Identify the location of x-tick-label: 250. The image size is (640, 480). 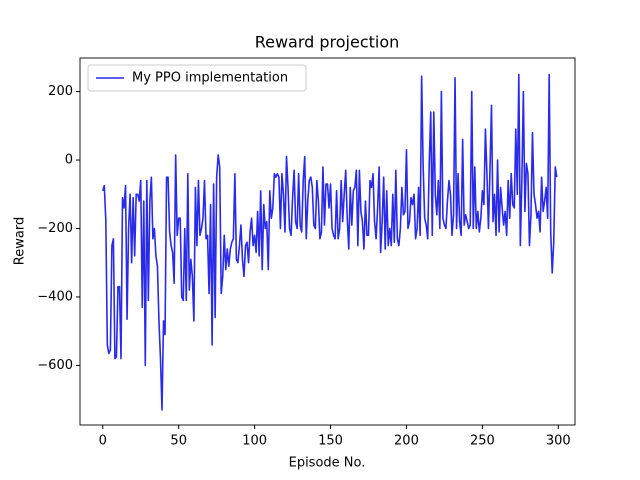
(482, 441).